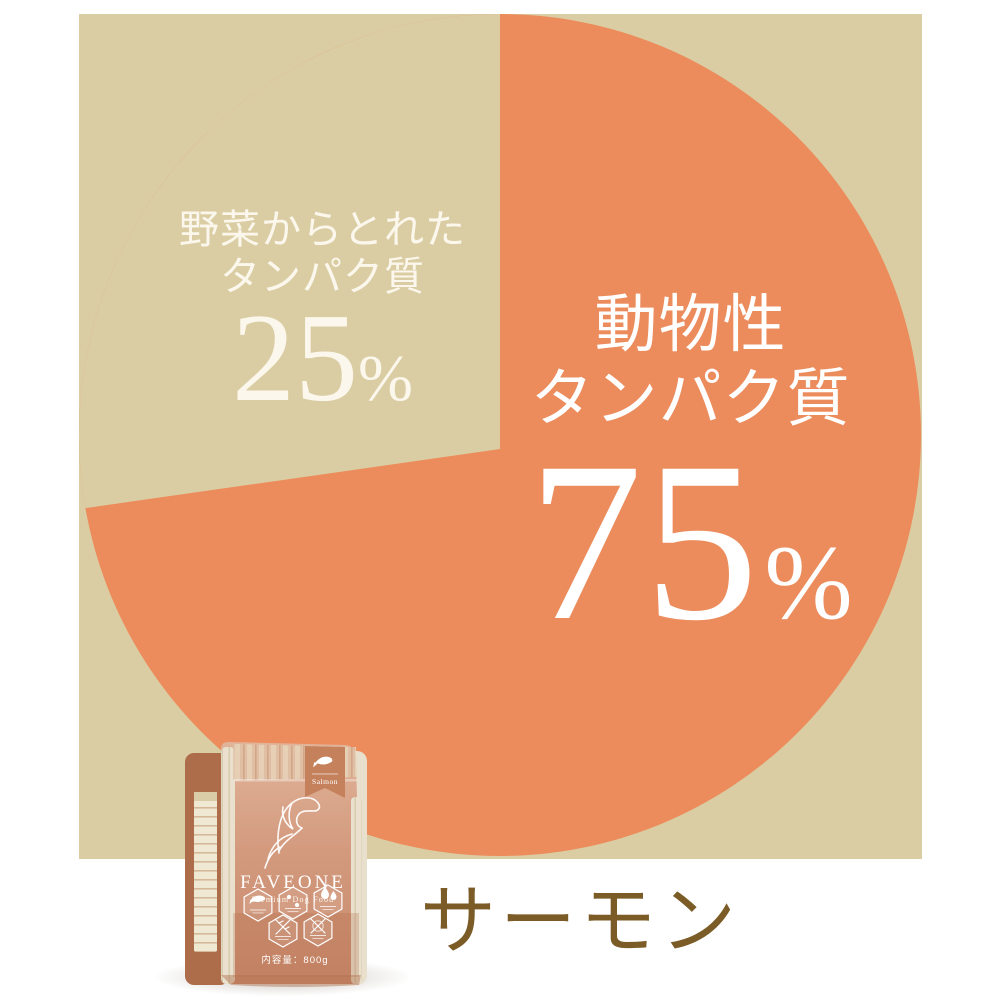 The height and width of the screenshot is (1000, 1000). I want to click on drops-badge-icon, so click(325, 893).